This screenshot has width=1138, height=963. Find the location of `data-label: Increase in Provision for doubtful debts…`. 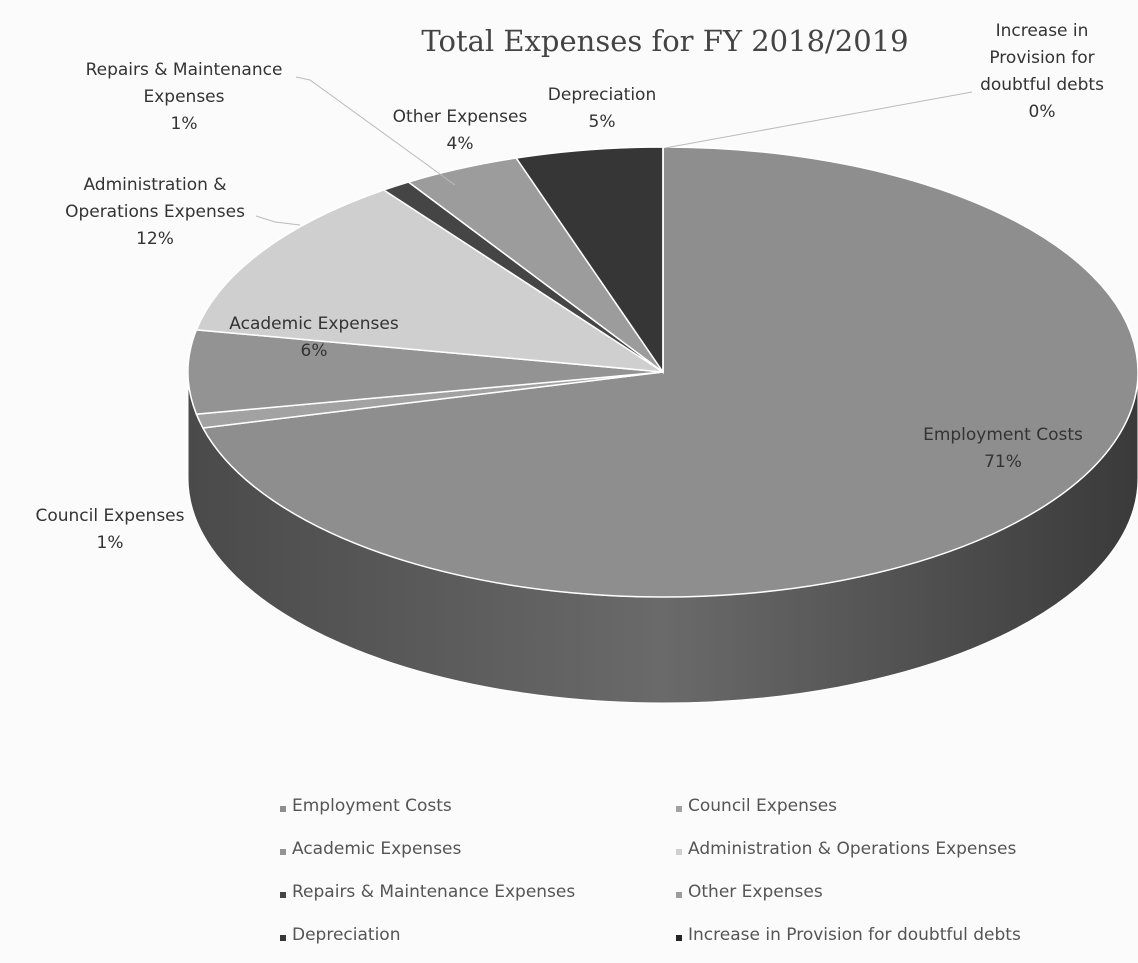

data-label: Increase in Provision for doubtful debts… is located at coordinates (1042, 72).